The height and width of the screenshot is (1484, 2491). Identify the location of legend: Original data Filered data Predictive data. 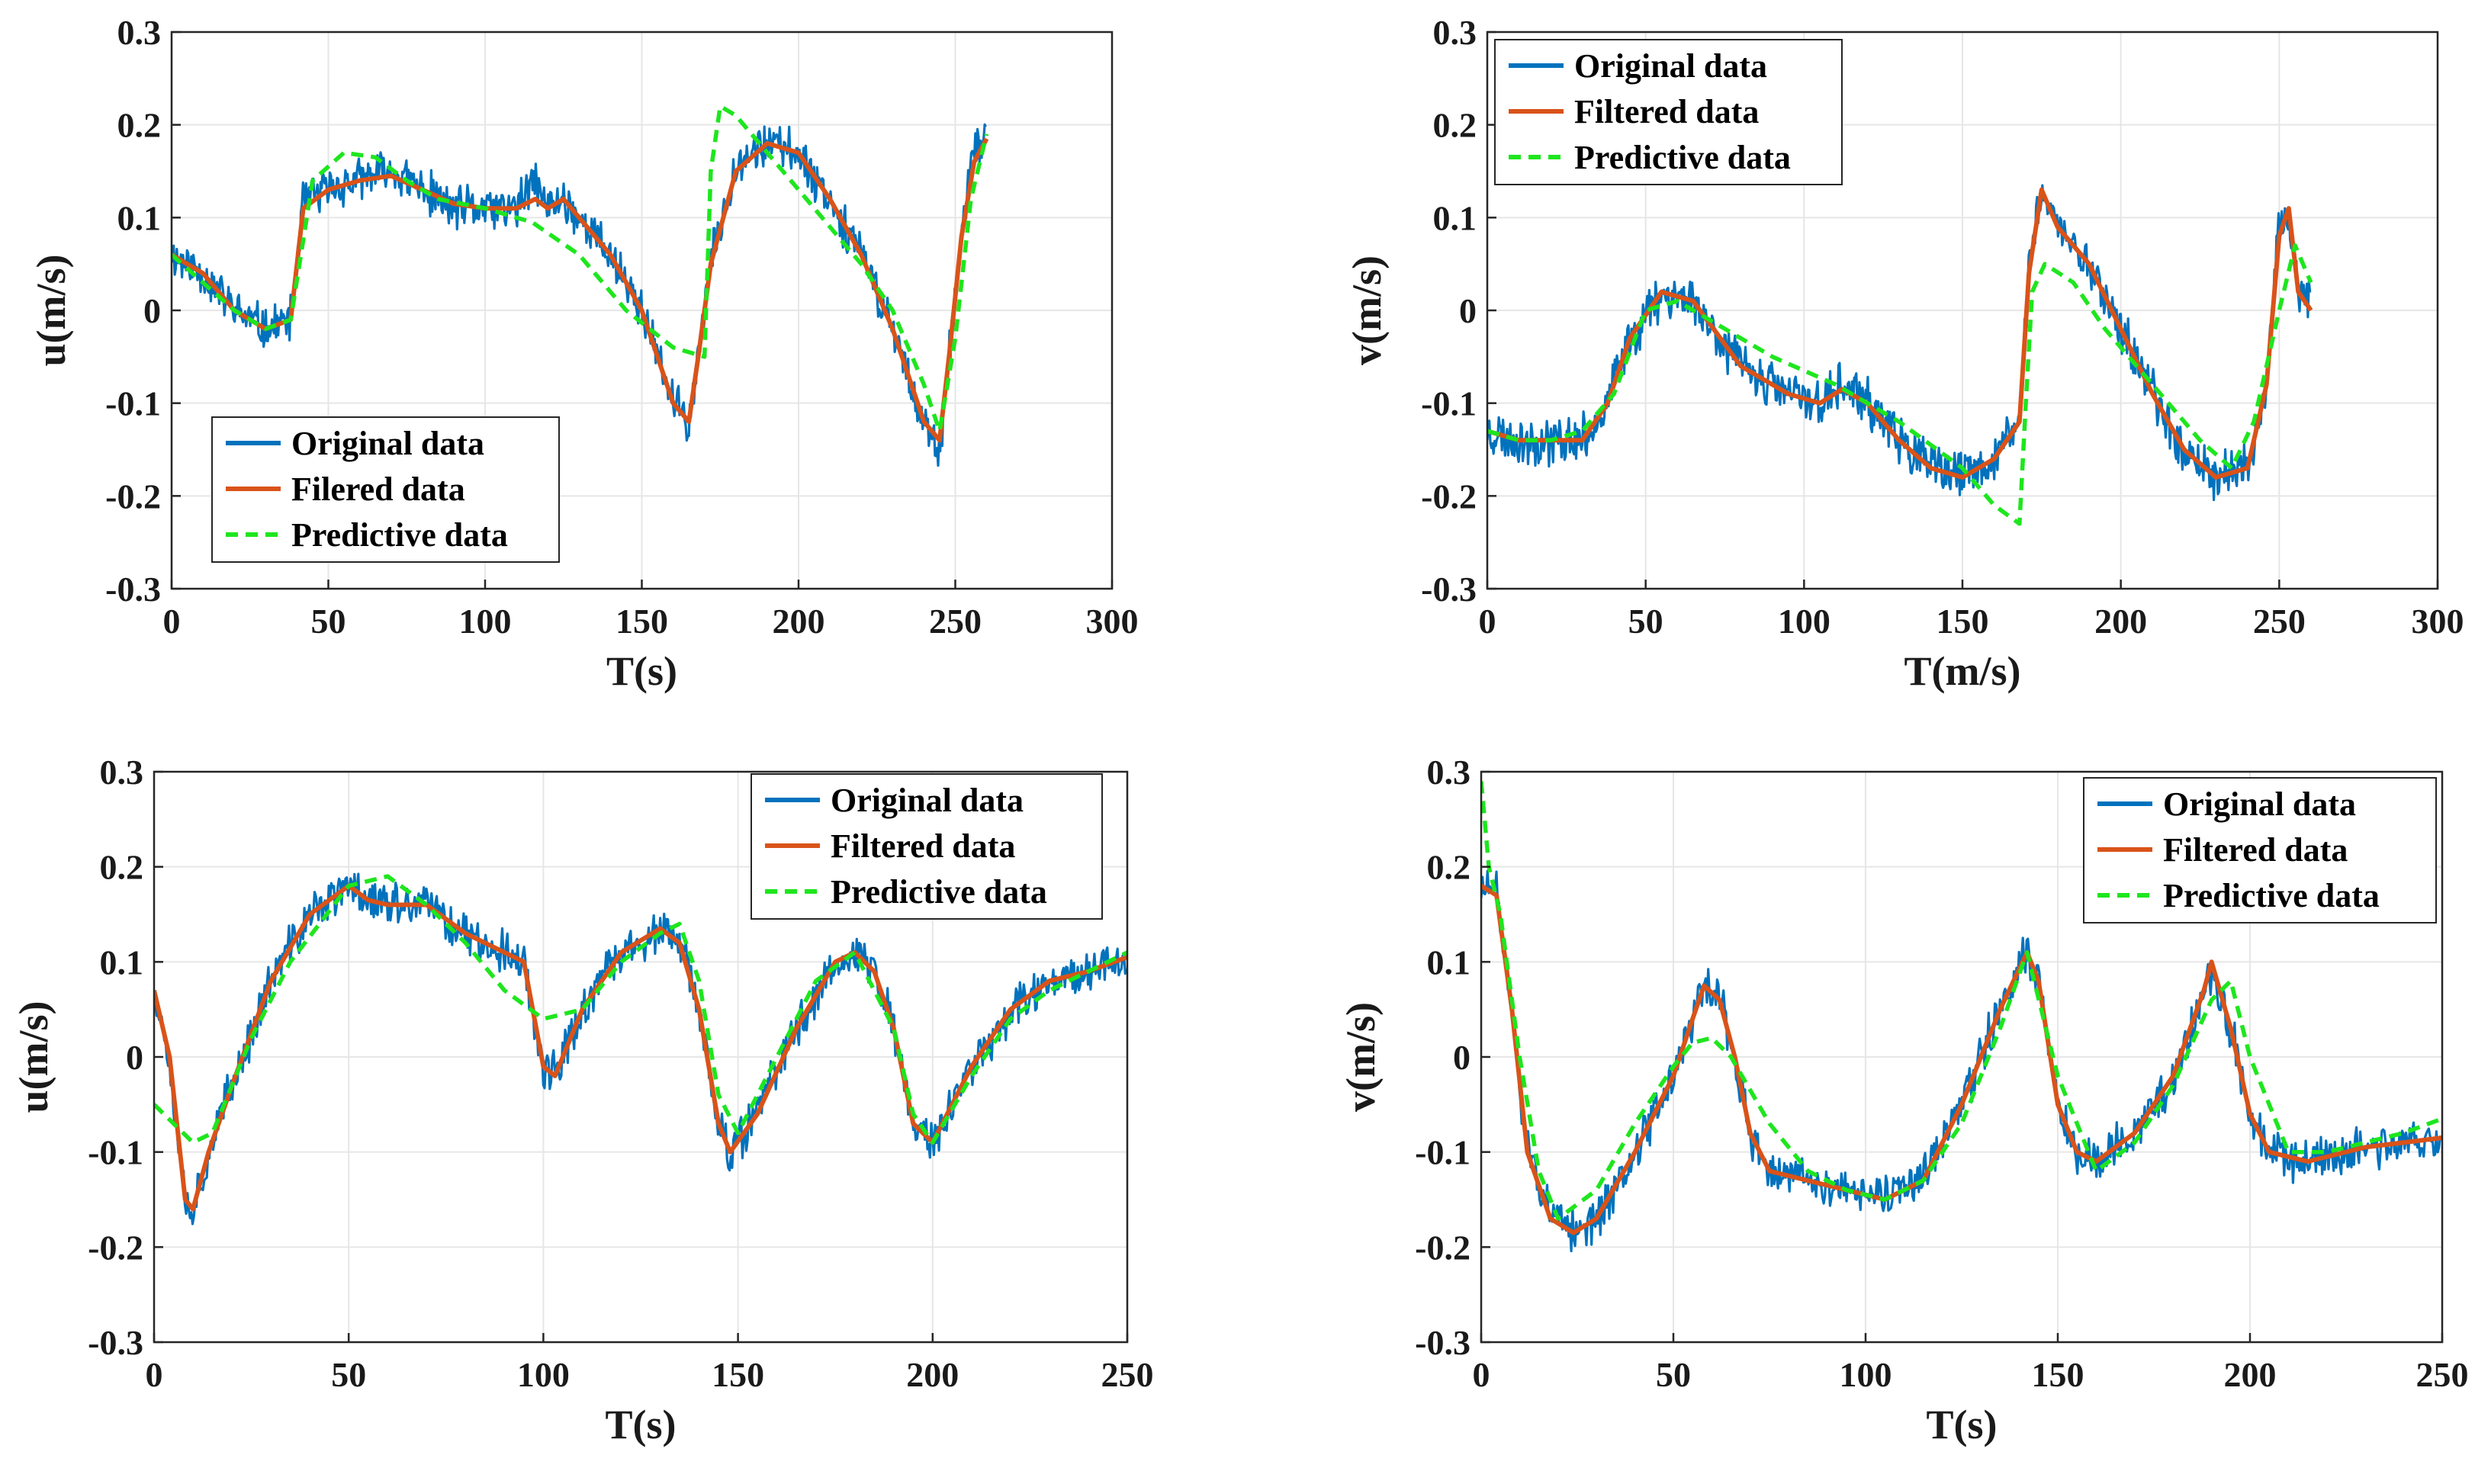
(385, 489).